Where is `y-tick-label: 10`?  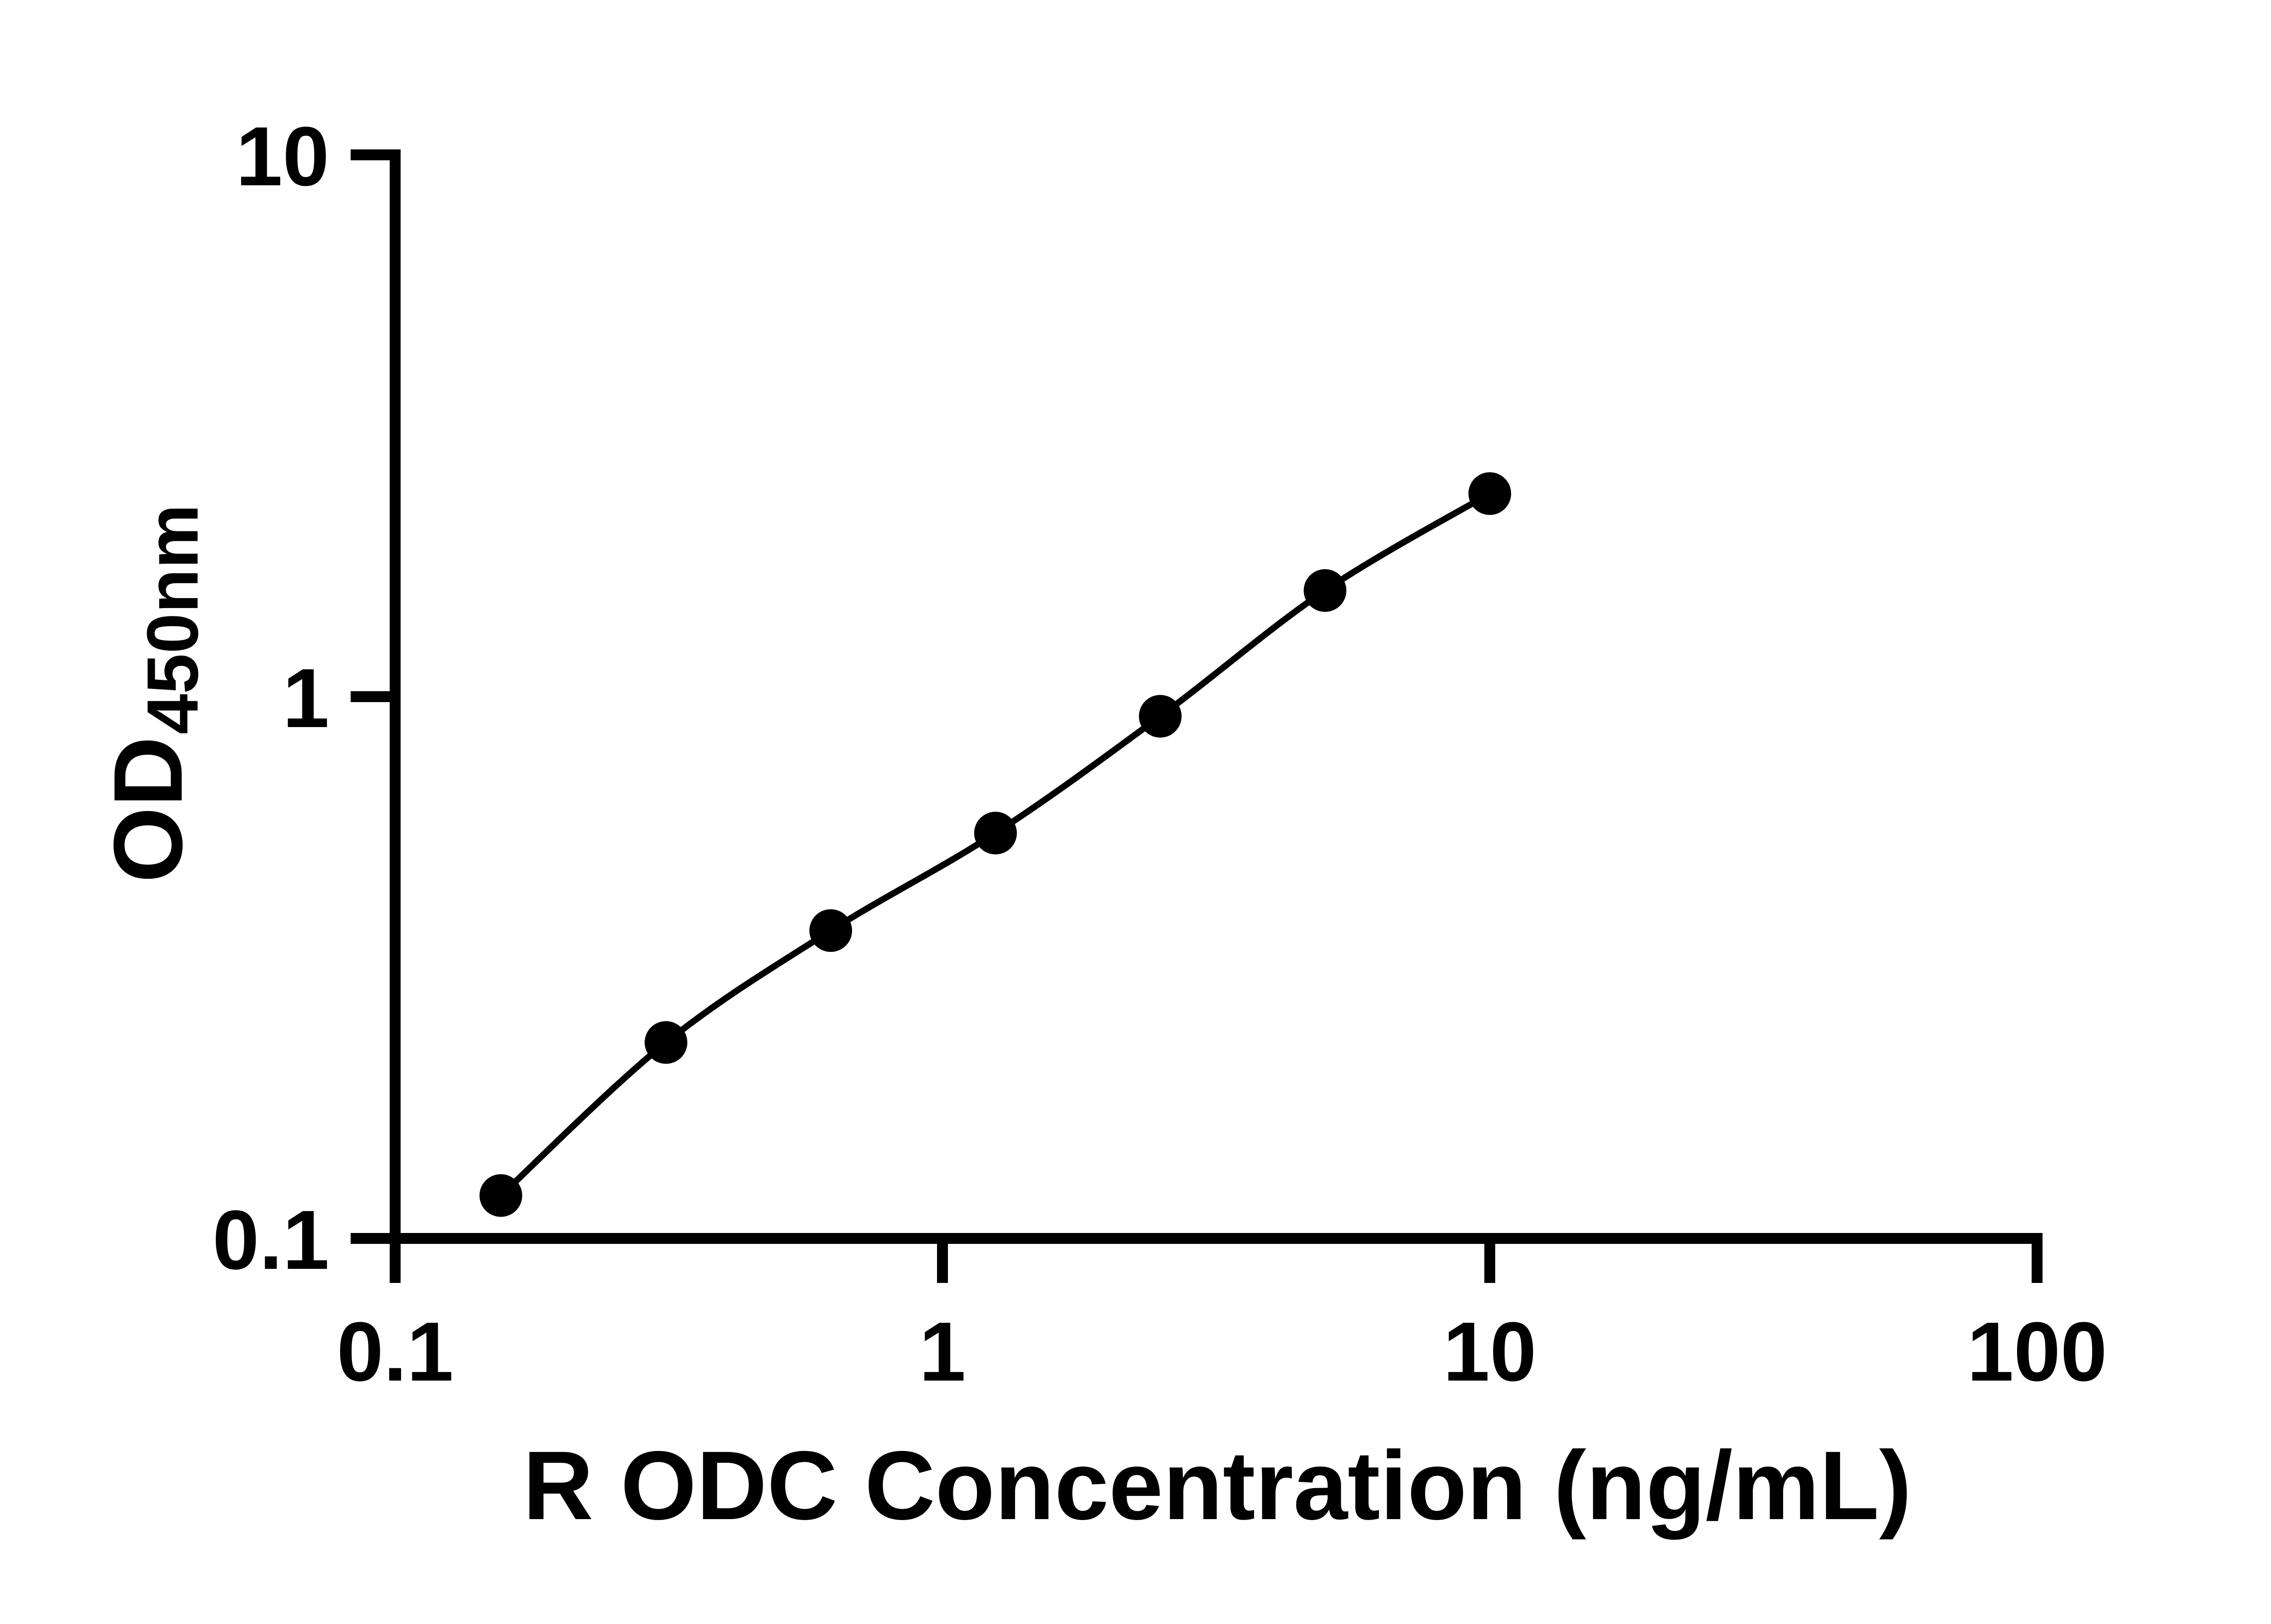 y-tick-label: 10 is located at coordinates (282, 156).